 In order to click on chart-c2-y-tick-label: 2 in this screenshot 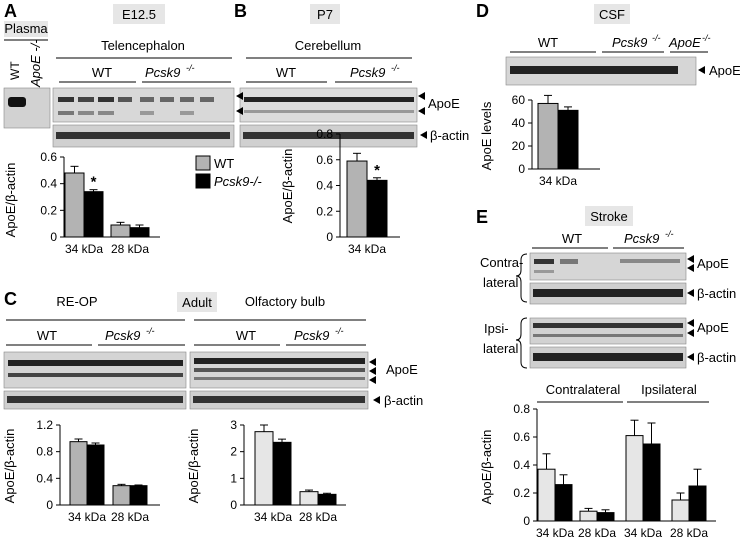, I will do `click(233, 452)`.